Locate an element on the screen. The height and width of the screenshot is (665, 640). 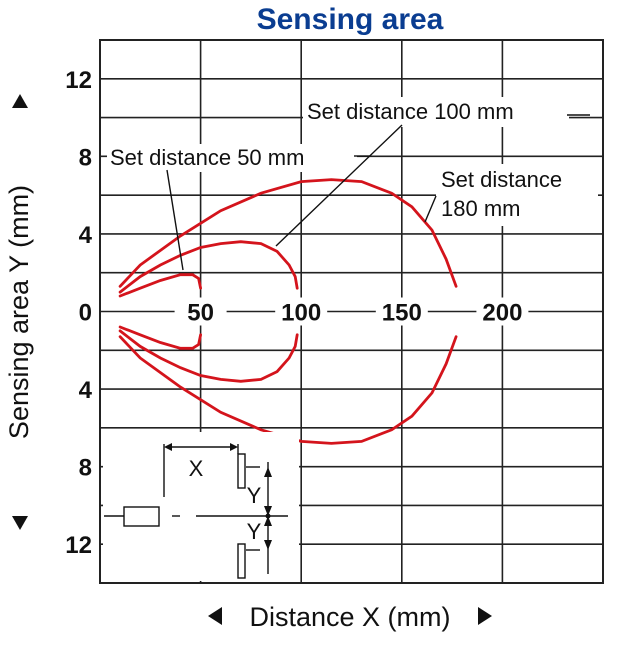
series-2-lower-curve is located at coordinates (208, 356).